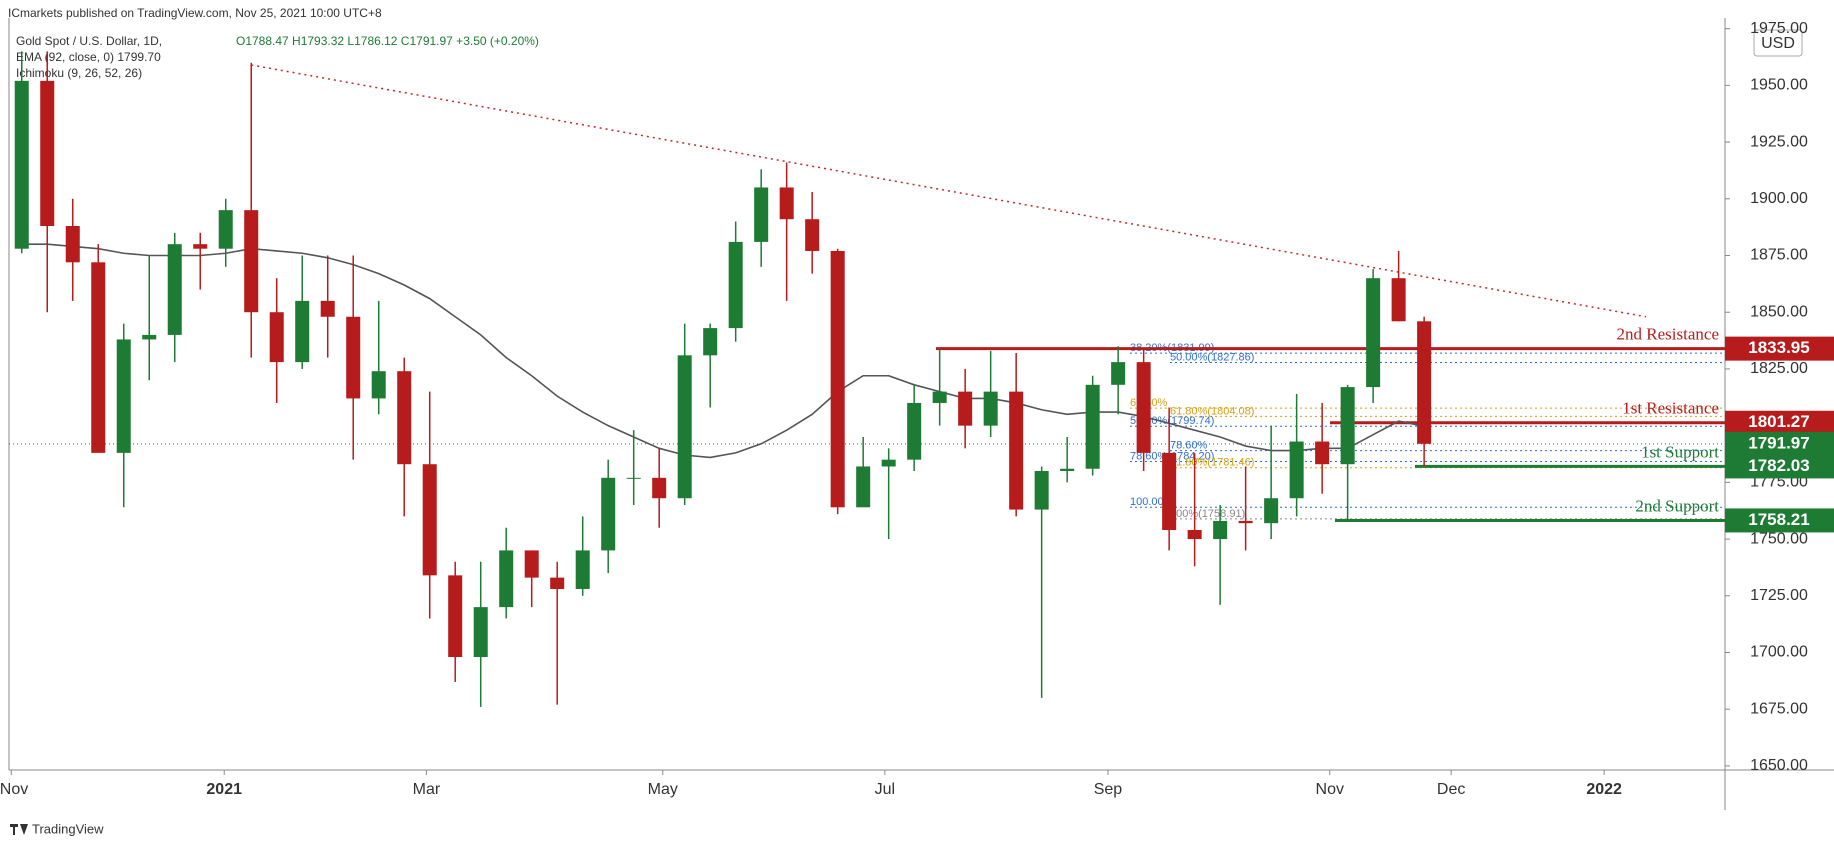  Describe the element at coordinates (88, 57) in the screenshot. I see `legend-ema: EMA (92, close, 0) 1799.70` at that location.